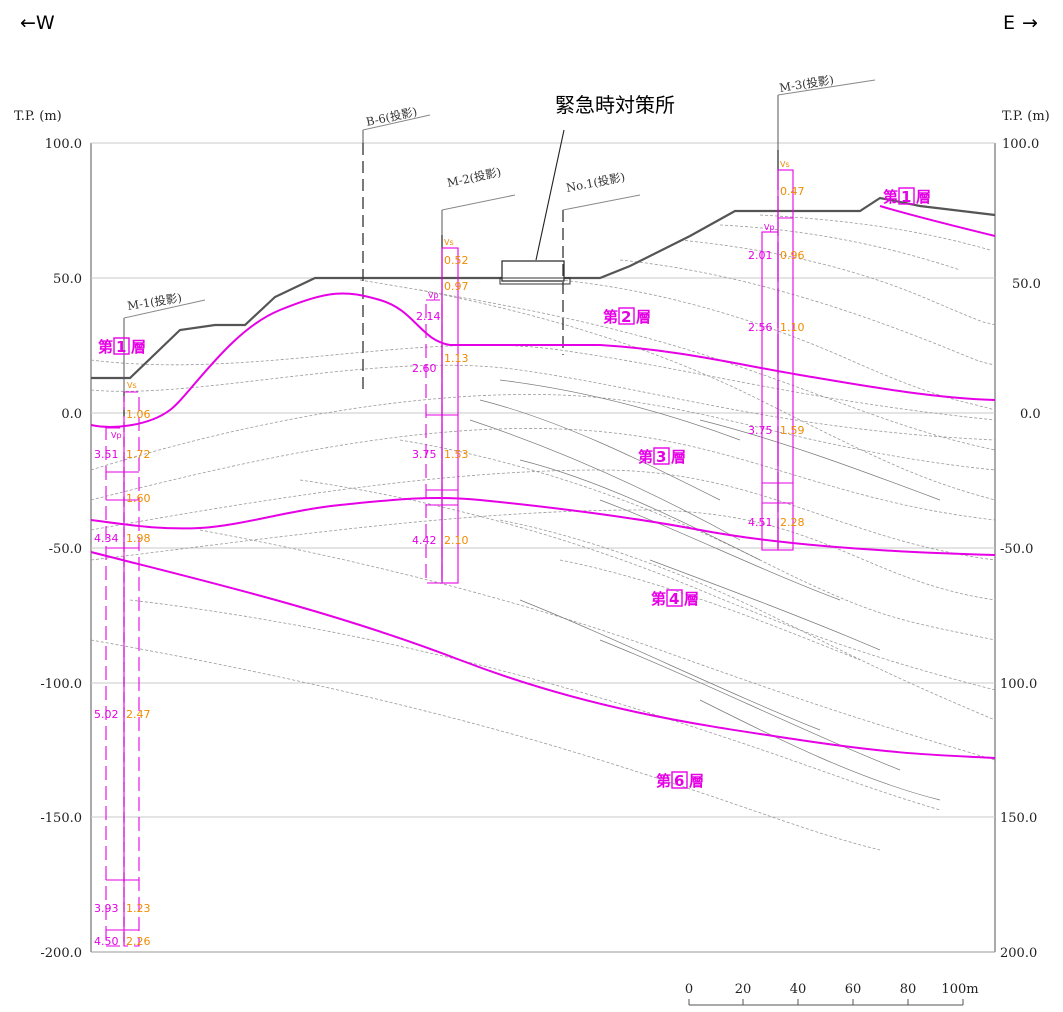 This screenshot has height=1012, width=1063. I want to click on layer-number: 3, so click(661, 457).